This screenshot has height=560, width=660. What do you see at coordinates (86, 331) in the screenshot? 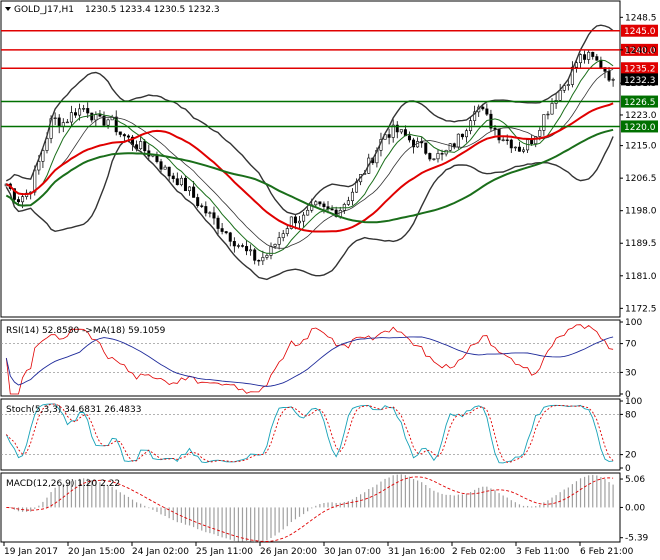
I see `rsi-label: RSI(14) 52.8580 ->MA(18) 59.1059` at bounding box center [86, 331].